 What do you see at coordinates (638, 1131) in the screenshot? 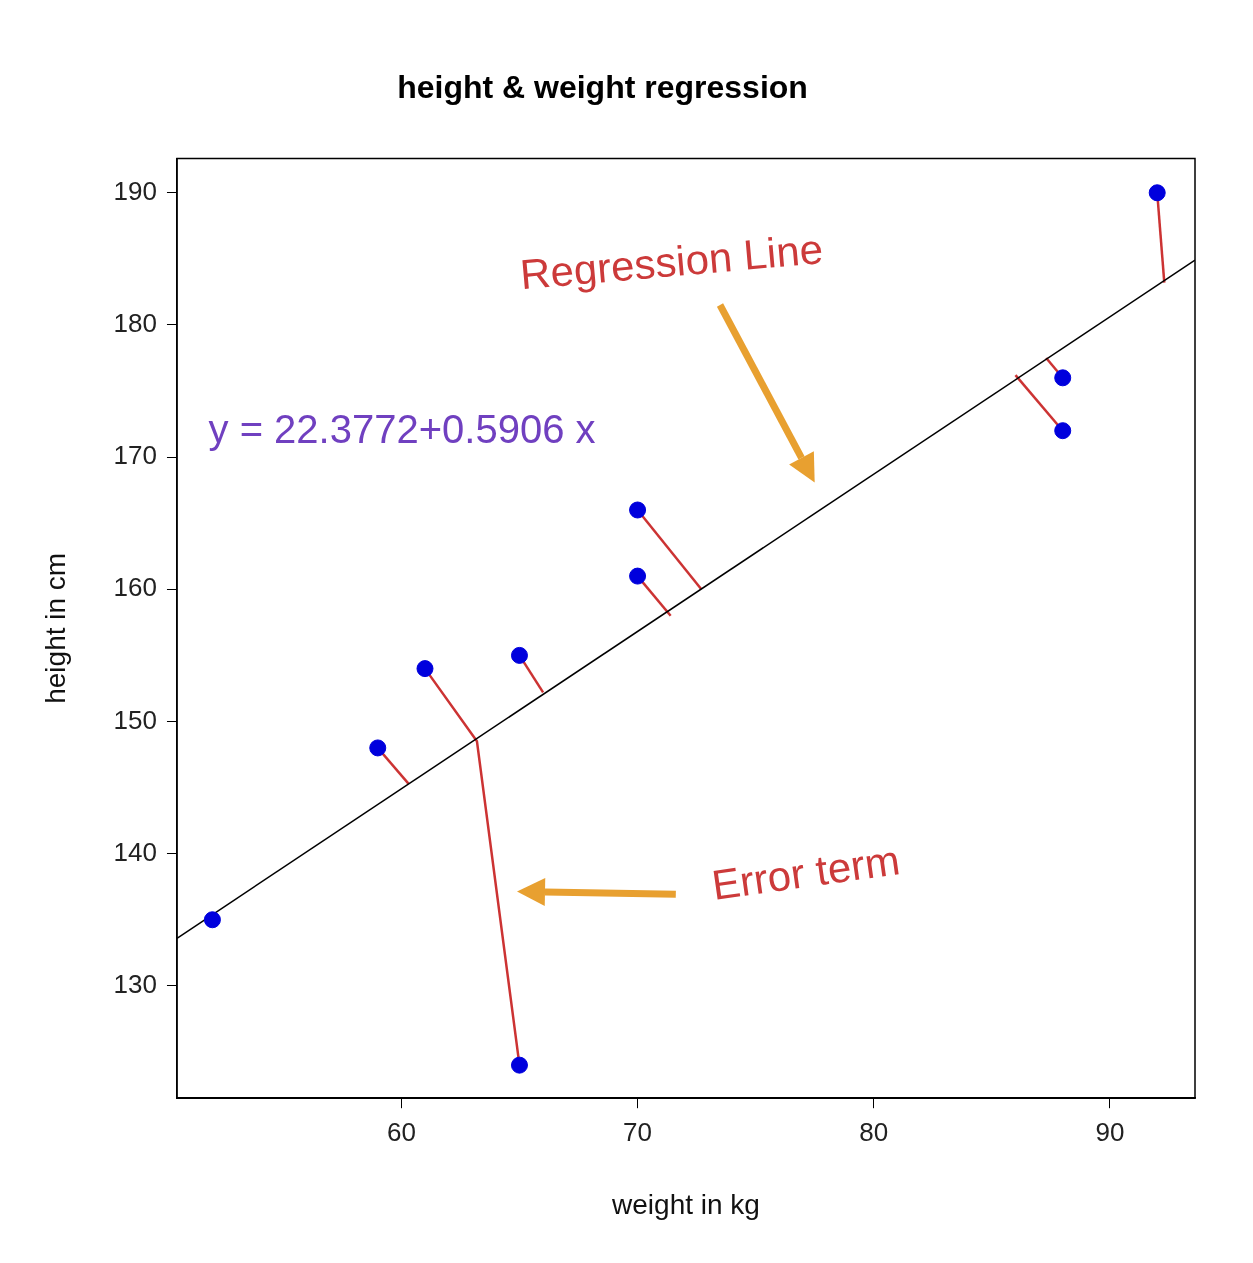
I see `x-tick-label: 70` at bounding box center [638, 1131].